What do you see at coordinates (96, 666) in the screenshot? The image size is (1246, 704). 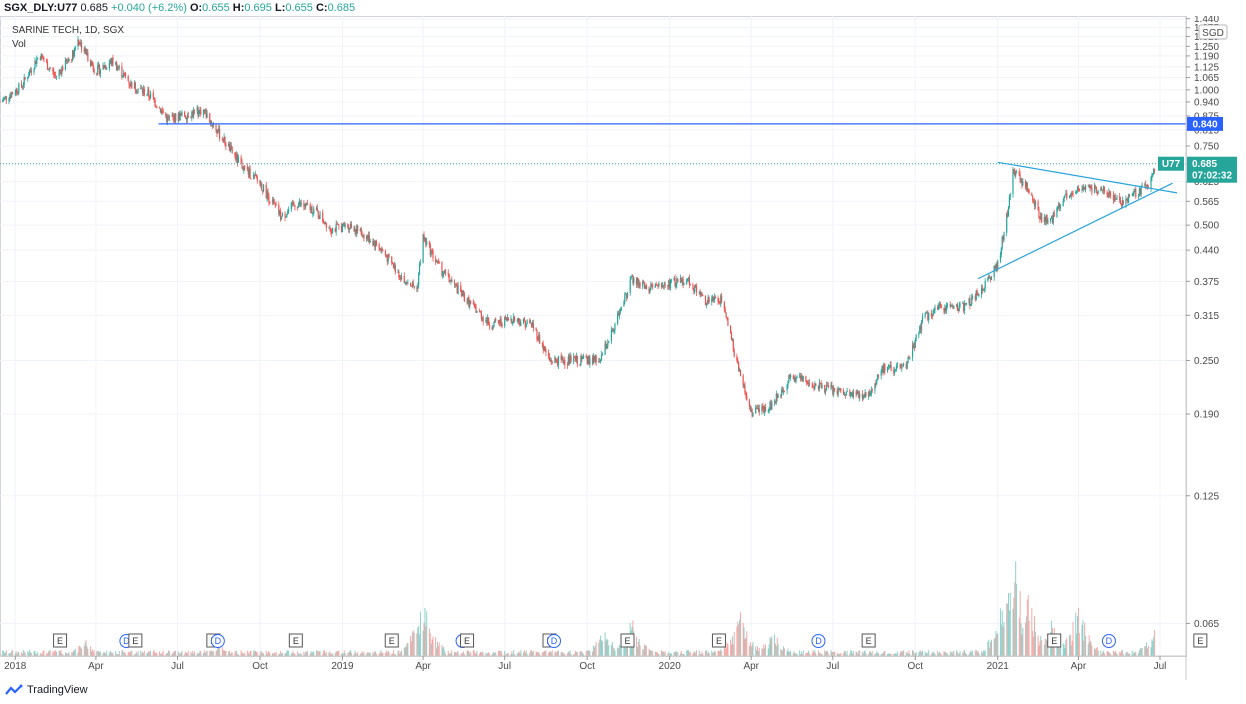 I see `x-tick-label: Apr` at bounding box center [96, 666].